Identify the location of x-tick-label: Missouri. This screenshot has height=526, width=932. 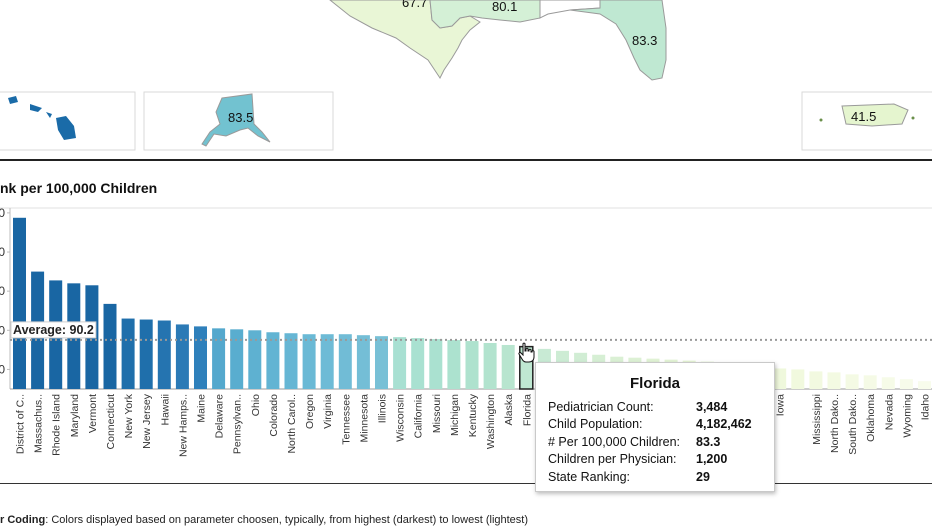
(437, 413).